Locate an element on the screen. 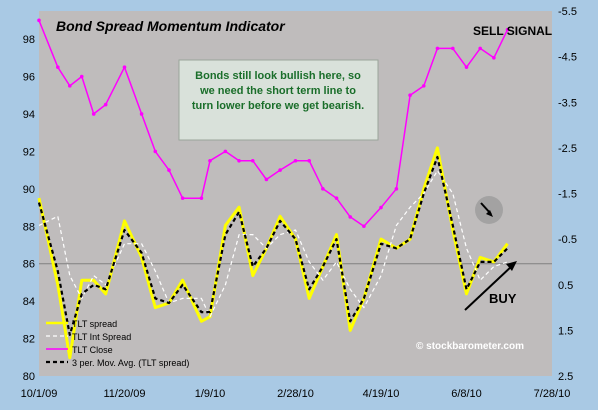  highlight-circle is located at coordinates (489, 210).